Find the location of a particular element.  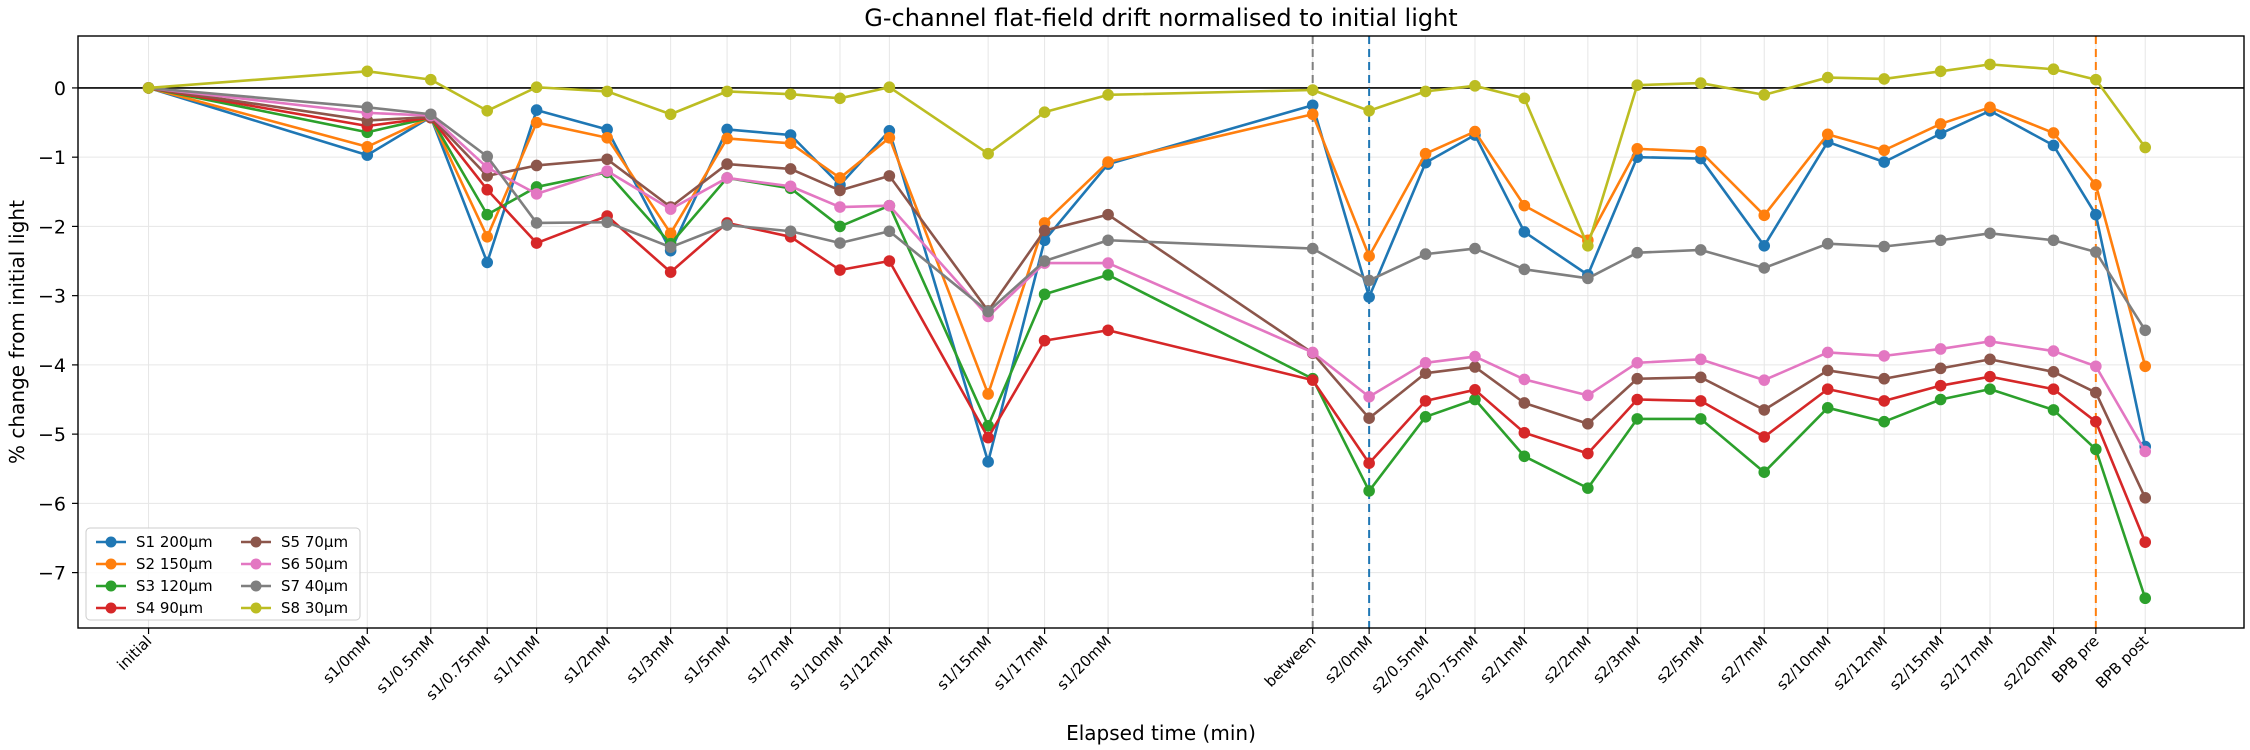

x-tick-label: between is located at coordinates (1290, 661).